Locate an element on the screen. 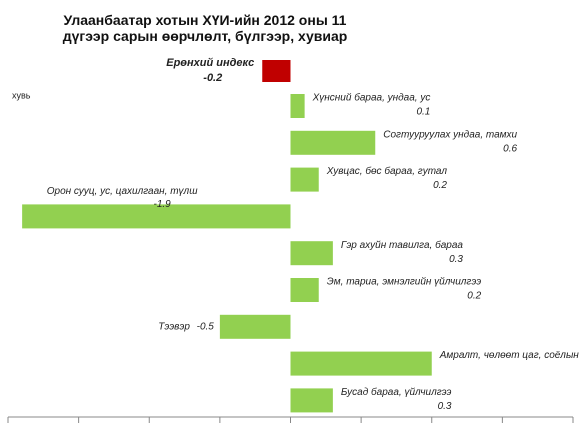  category-label: Тээвэр is located at coordinates (174, 326).